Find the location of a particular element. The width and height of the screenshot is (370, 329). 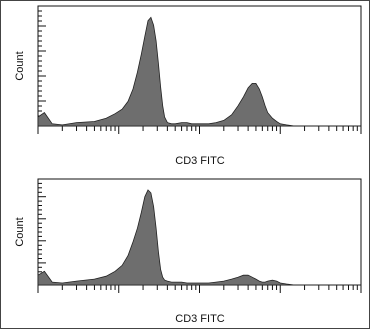

y-axis-label-2: Count is located at coordinates (20, 231).